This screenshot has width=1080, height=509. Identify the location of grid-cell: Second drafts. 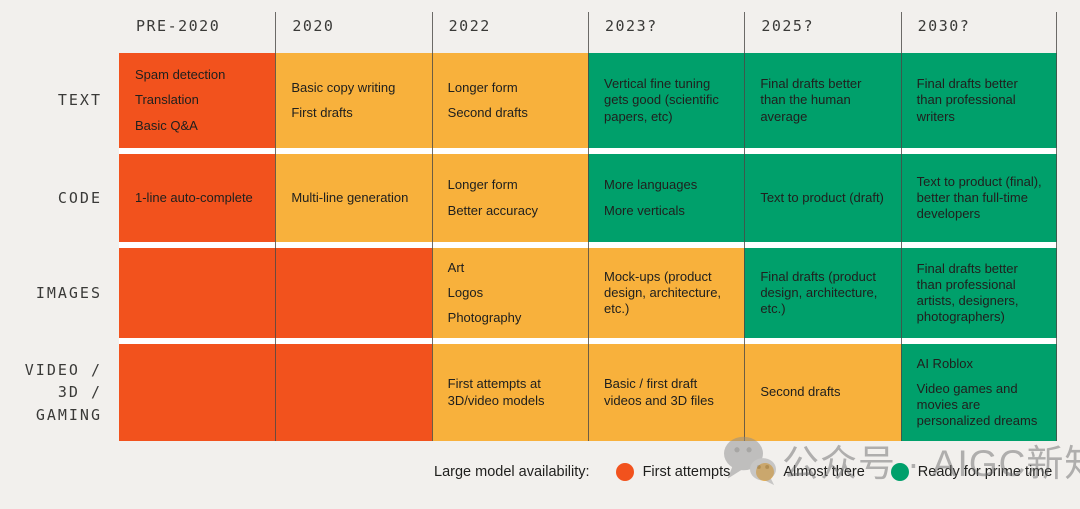
(822, 392).